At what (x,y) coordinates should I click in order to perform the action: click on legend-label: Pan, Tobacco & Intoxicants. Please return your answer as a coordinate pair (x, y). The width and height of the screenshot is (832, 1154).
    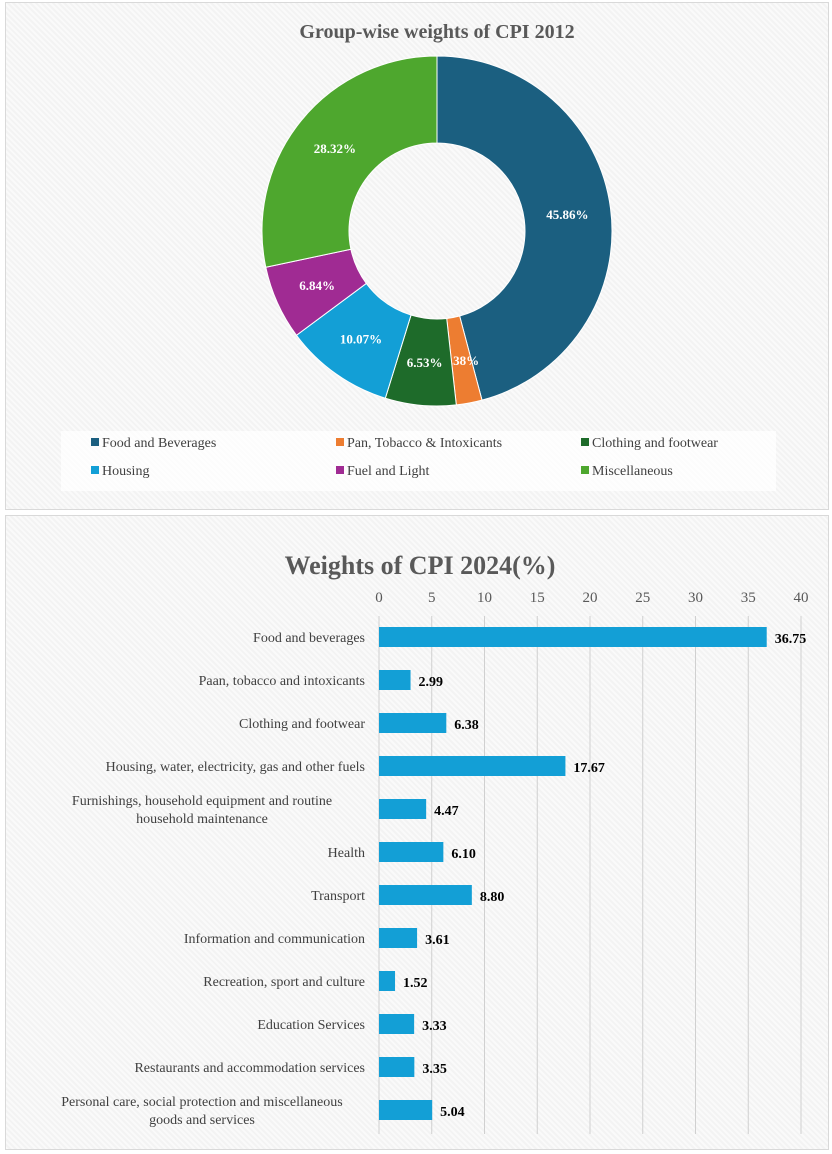
    Looking at the image, I should click on (424, 443).